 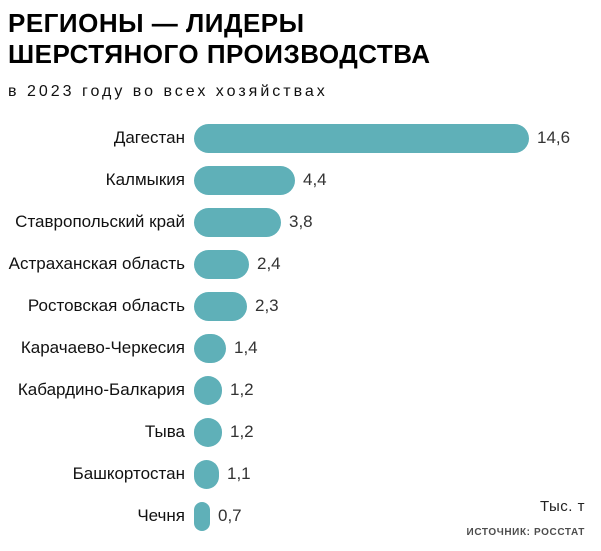 What do you see at coordinates (102, 348) in the screenshot?
I see `region-label: Карачаево-Черкесия` at bounding box center [102, 348].